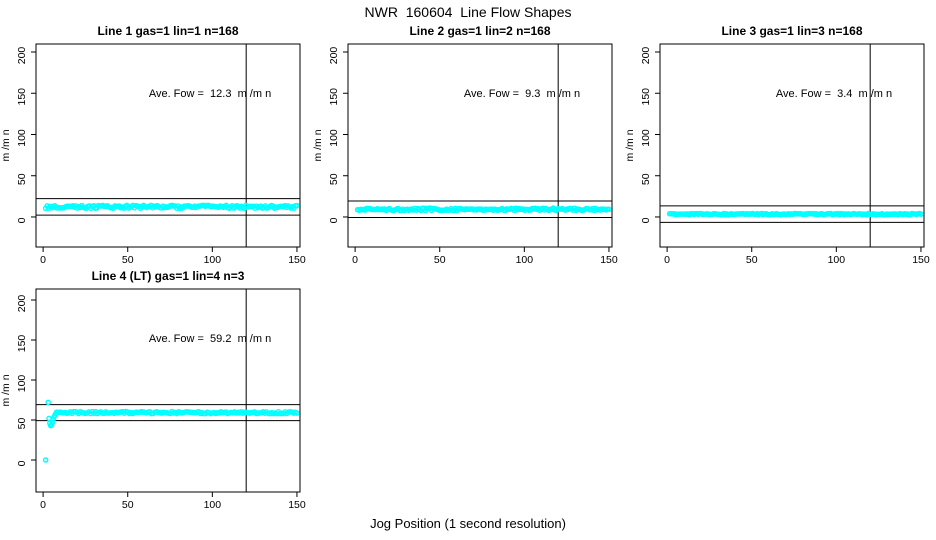 This screenshot has height=540, width=936. Describe the element at coordinates (468, 12) in the screenshot. I see `chart-title: NWR 160604 Line Flow Shapes` at that location.